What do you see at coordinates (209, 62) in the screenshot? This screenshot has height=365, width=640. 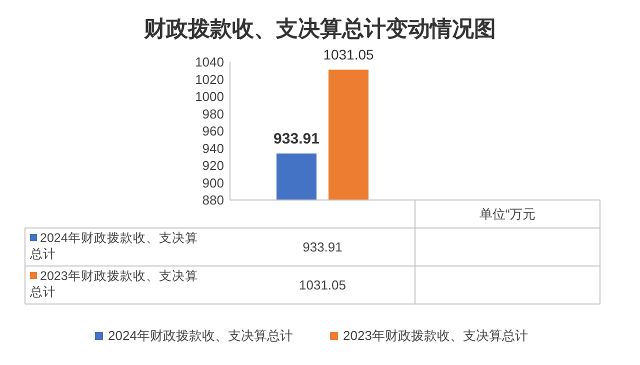 I see `y-tick-label: 1040` at bounding box center [209, 62].